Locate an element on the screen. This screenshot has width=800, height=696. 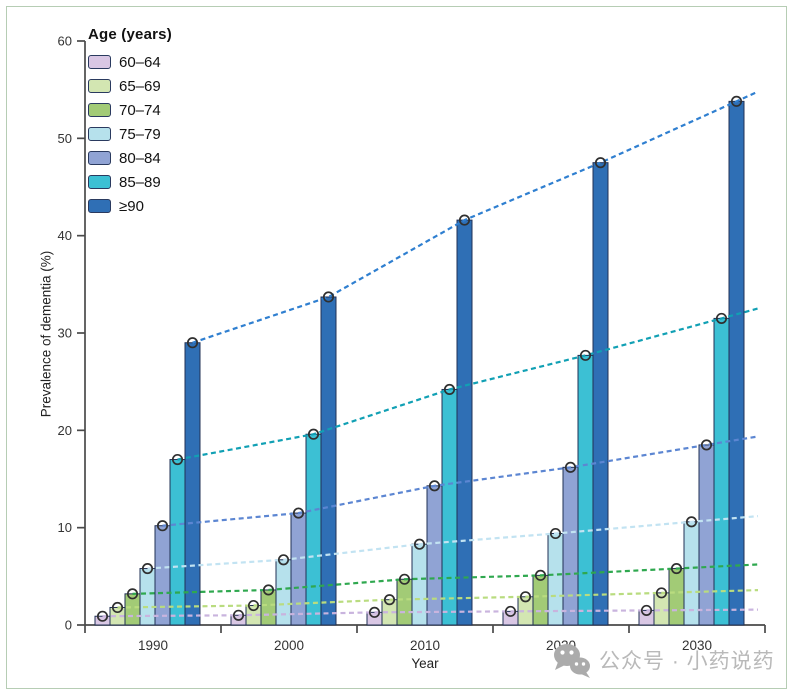
bar-series4-2030 is located at coordinates (706, 535).